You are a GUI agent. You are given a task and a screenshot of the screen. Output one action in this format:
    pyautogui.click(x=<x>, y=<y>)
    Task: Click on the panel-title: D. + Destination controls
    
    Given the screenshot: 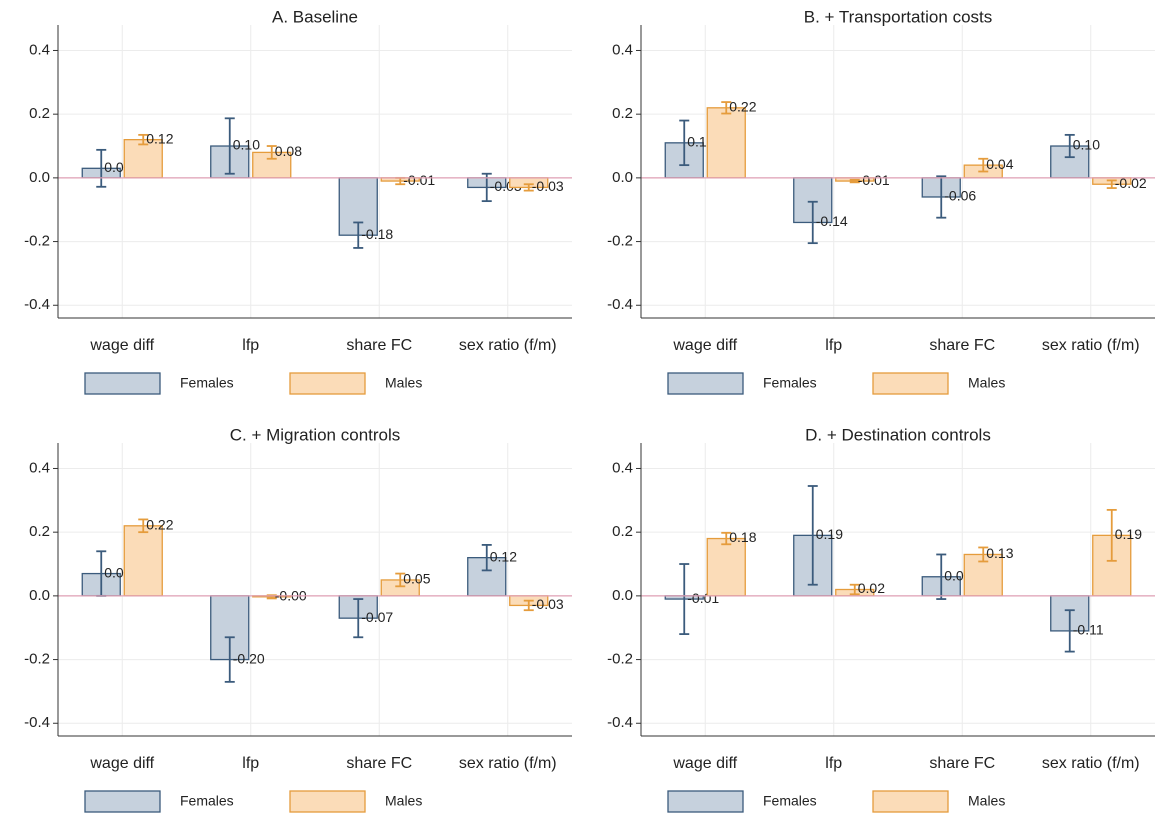 What is the action you would take?
    pyautogui.click(x=898, y=434)
    